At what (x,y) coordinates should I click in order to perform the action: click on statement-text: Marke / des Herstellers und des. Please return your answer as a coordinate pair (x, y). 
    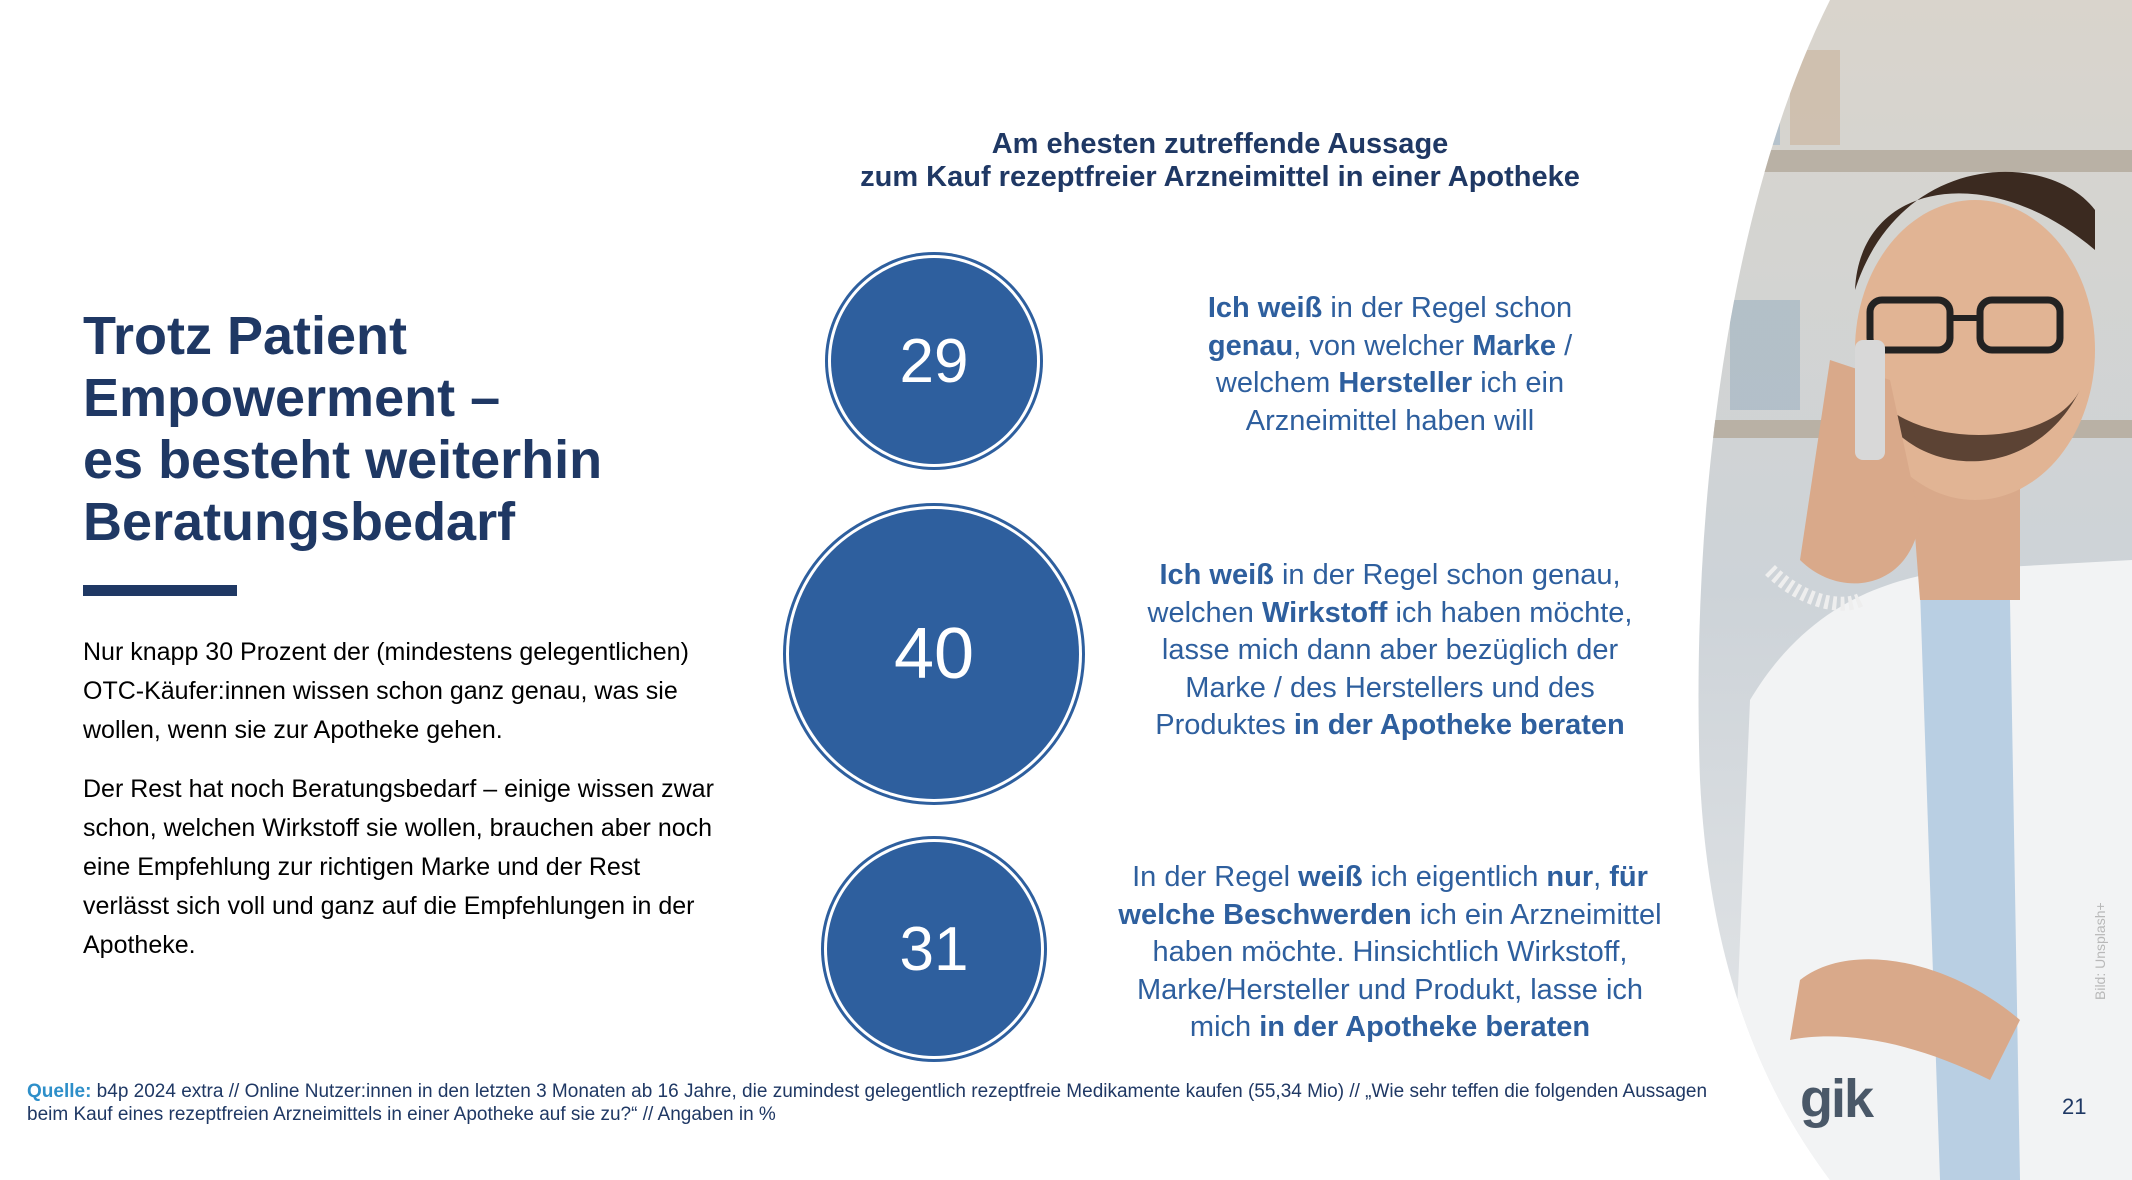
    Looking at the image, I should click on (1390, 687).